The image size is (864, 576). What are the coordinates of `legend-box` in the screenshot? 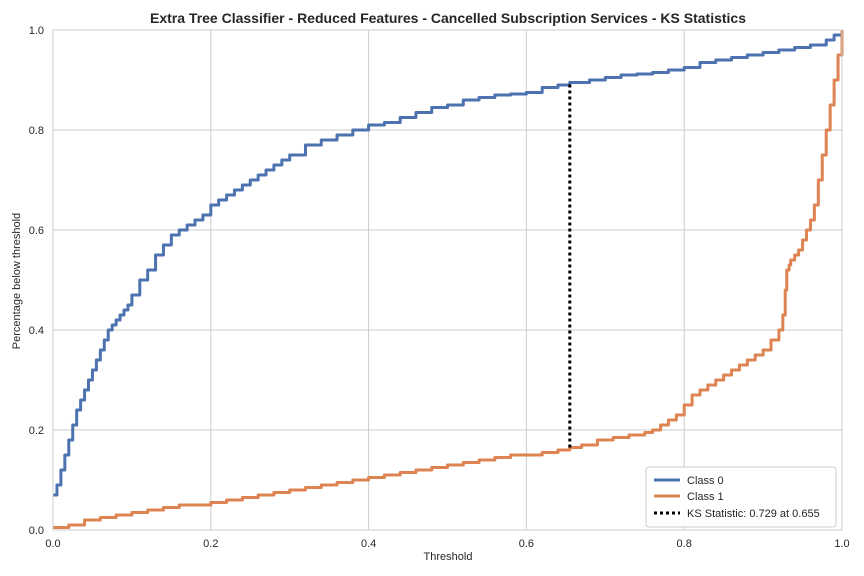 It's located at (741, 497).